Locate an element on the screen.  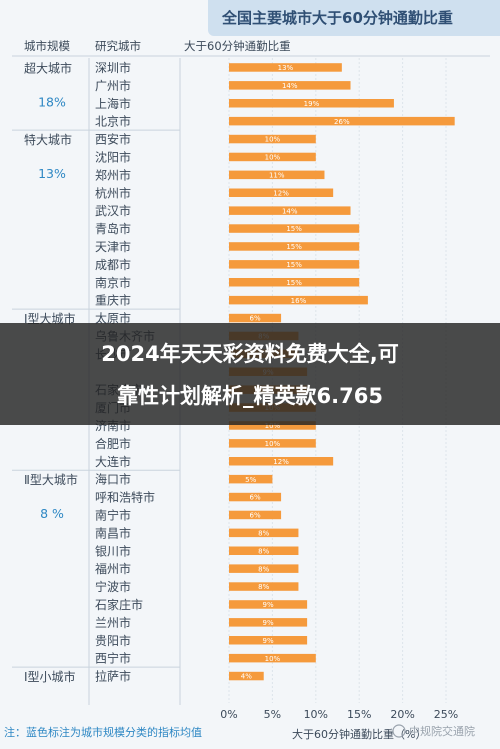
overlay-headline-line2: 靠性计划解析_精英款6.765 is located at coordinates (250, 396).